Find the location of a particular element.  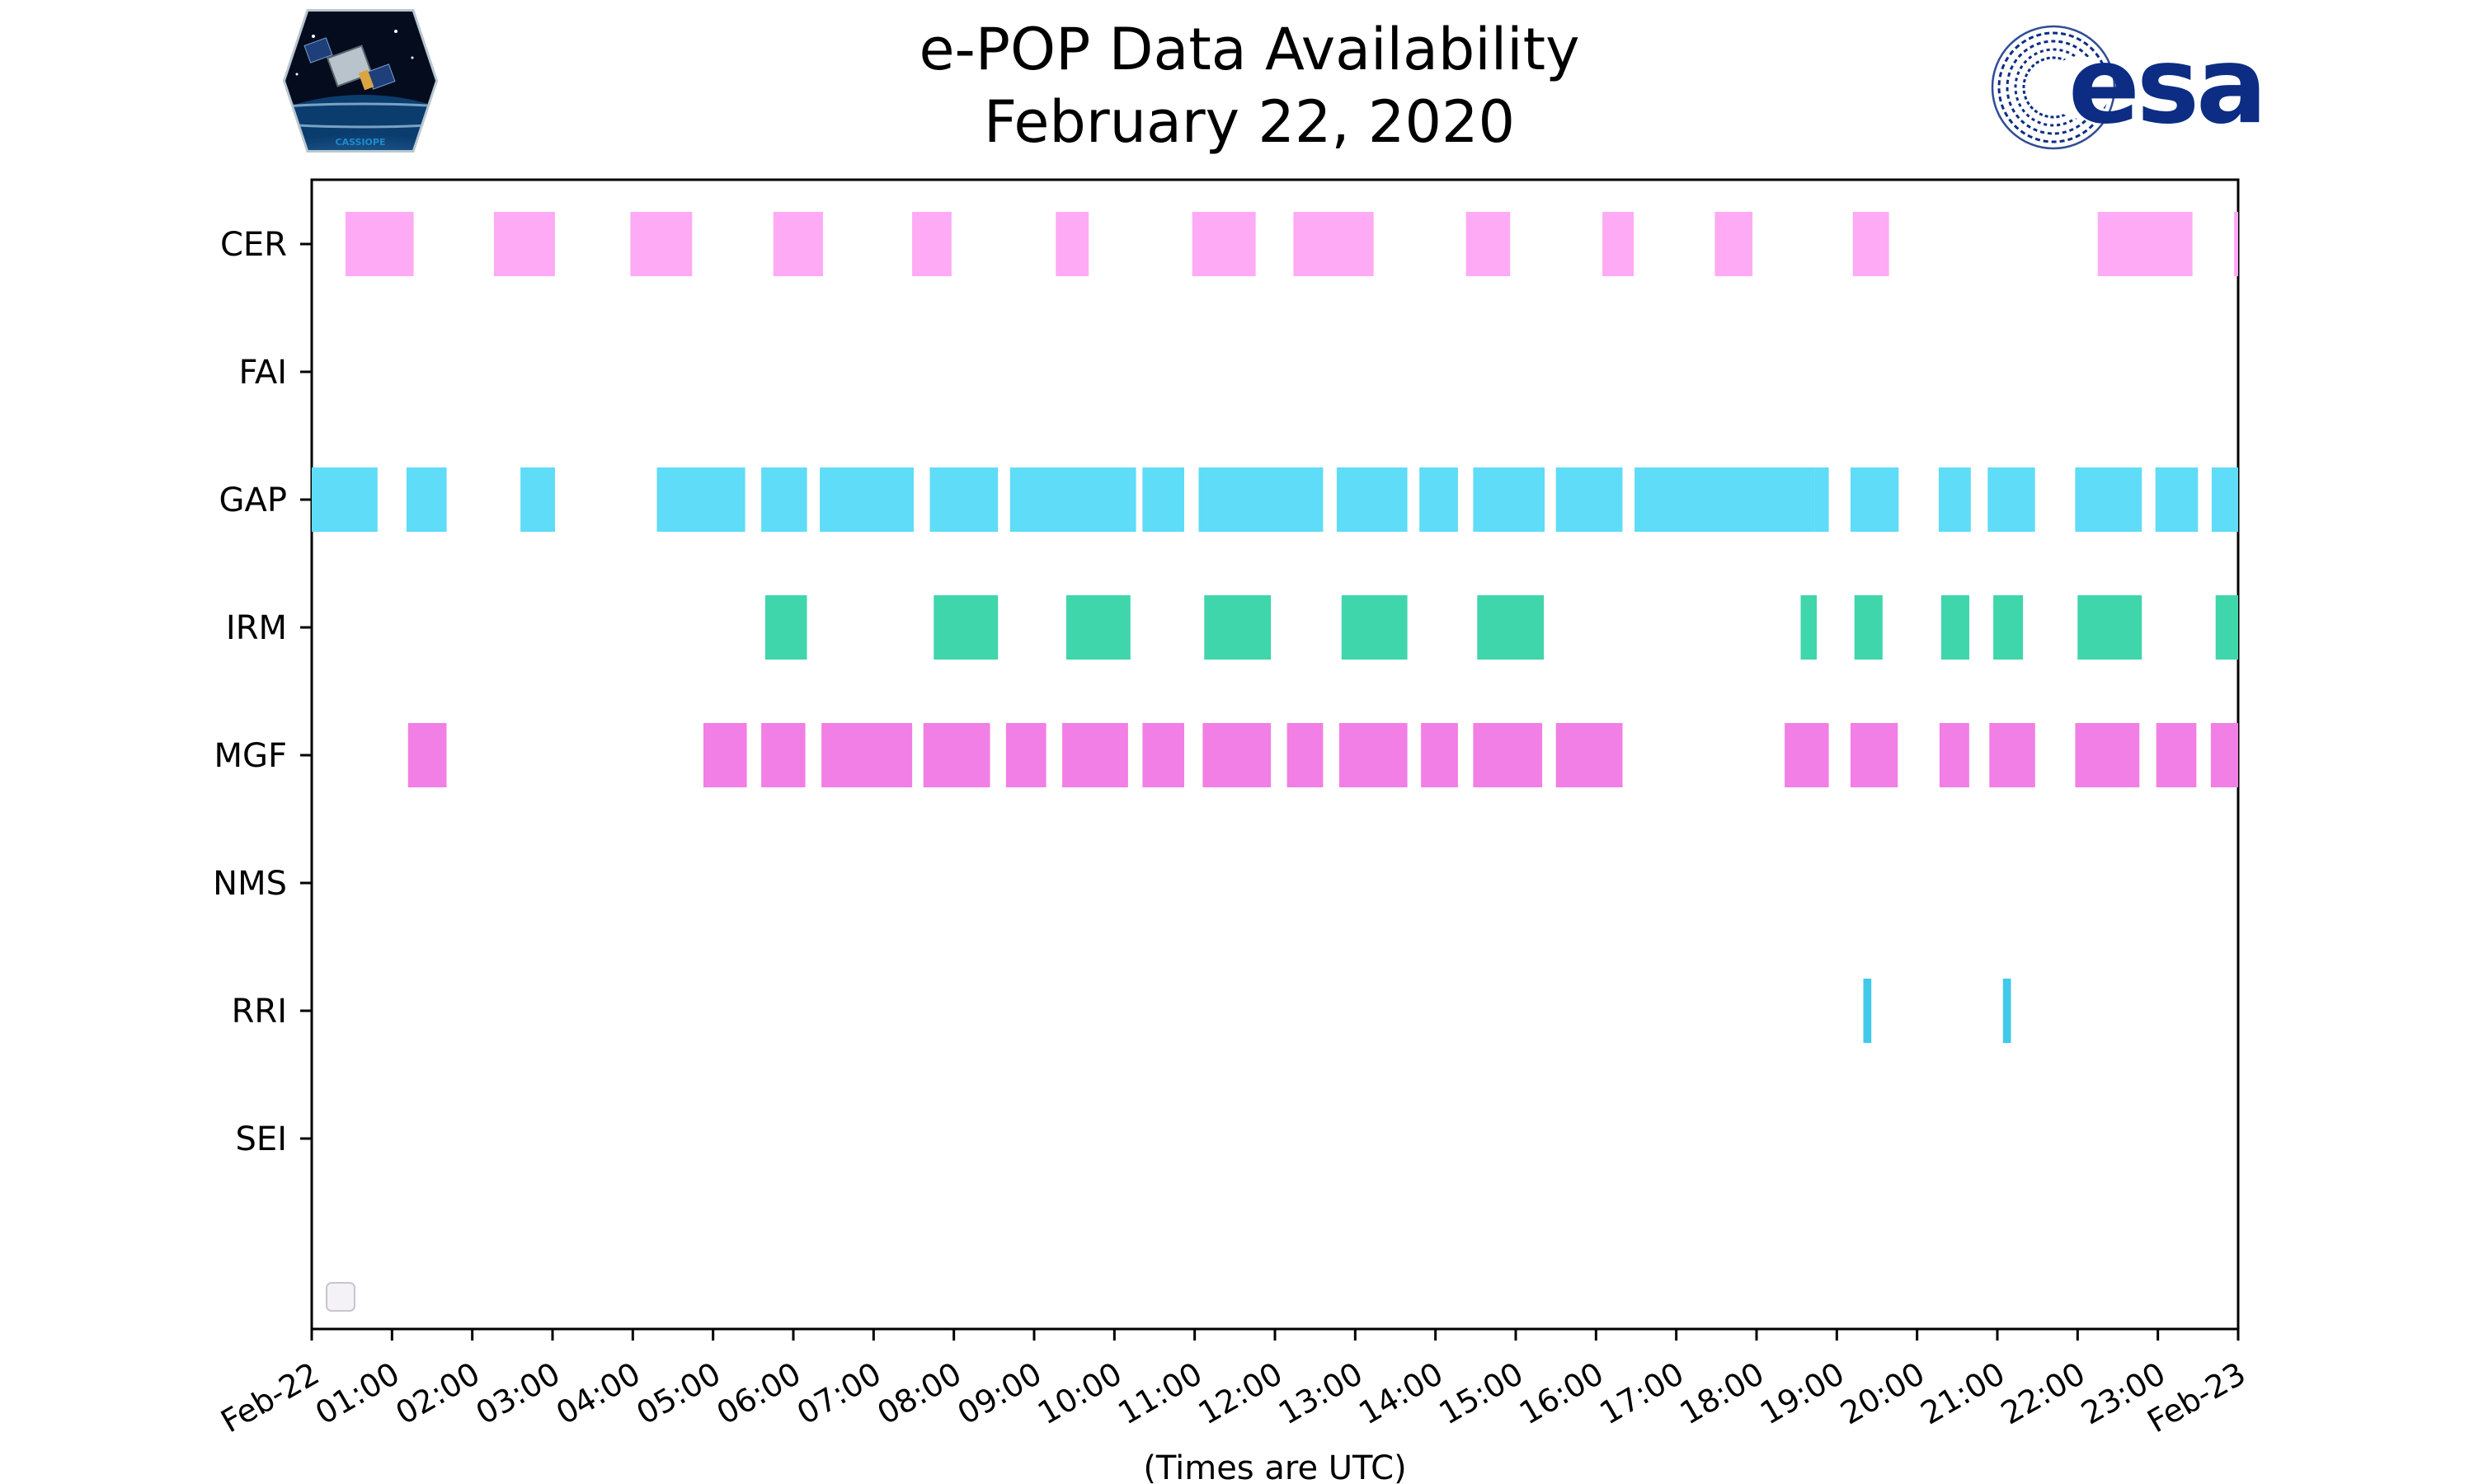

x-tick-label-22: 22:00 is located at coordinates (2043, 1393).